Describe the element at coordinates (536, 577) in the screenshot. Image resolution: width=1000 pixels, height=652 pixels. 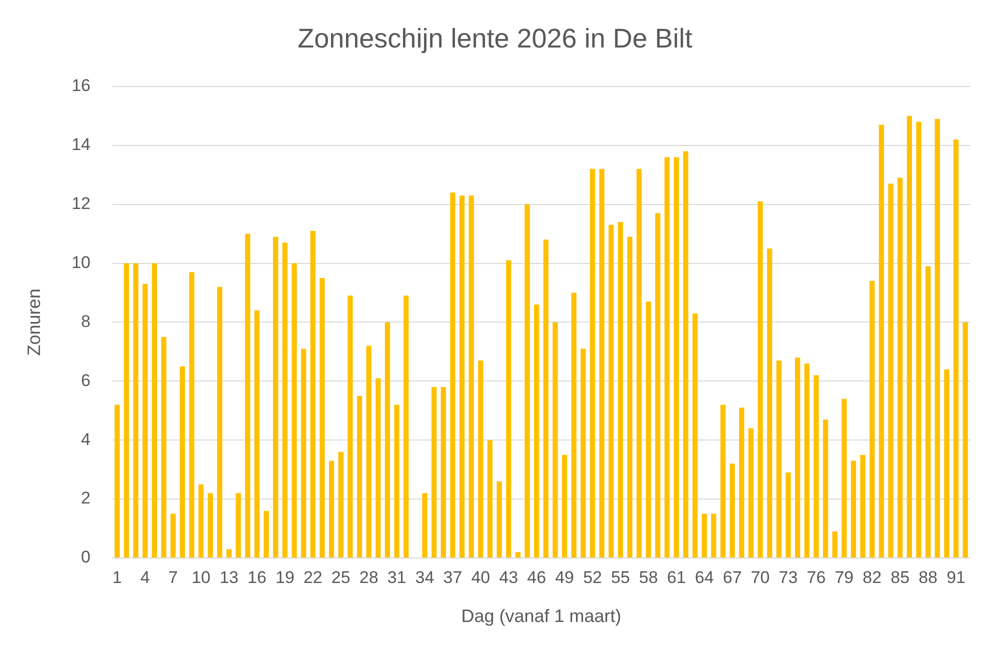
I see `x-tick-label: 46` at that location.